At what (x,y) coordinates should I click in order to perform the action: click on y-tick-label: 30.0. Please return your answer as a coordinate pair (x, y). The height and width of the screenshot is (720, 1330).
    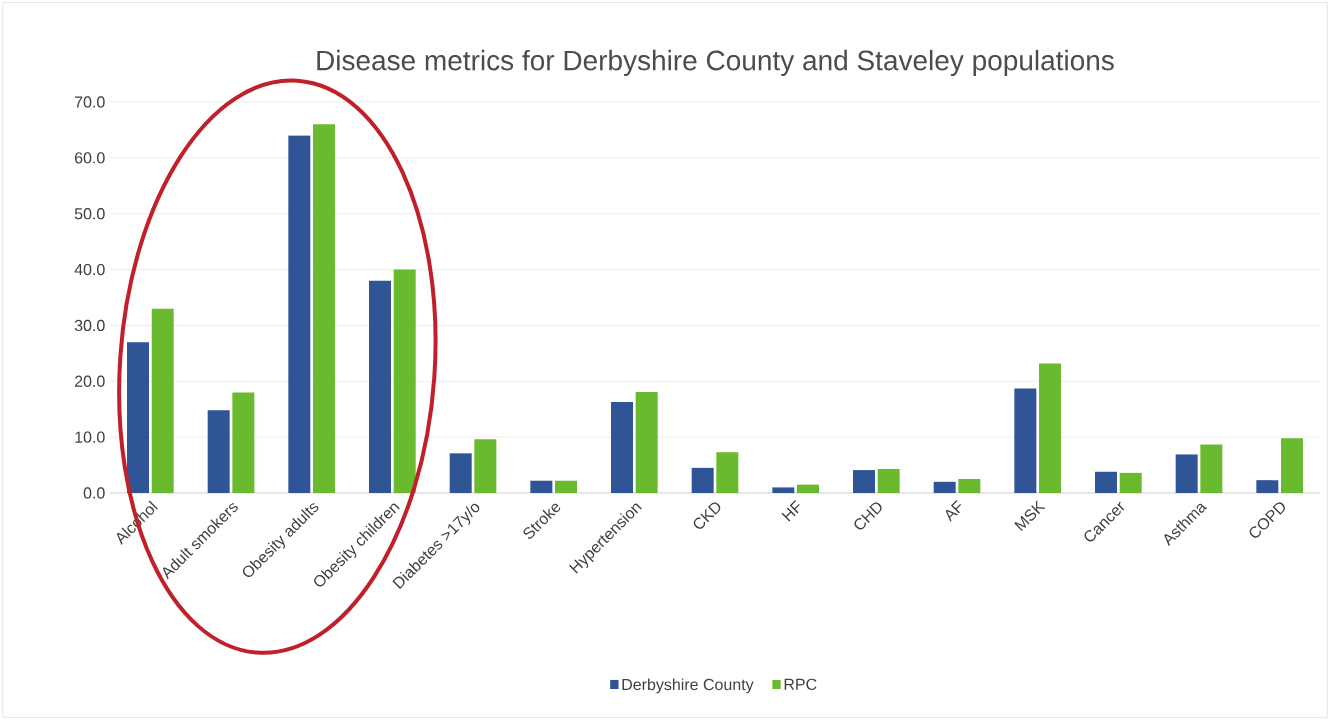
    Looking at the image, I should click on (89, 325).